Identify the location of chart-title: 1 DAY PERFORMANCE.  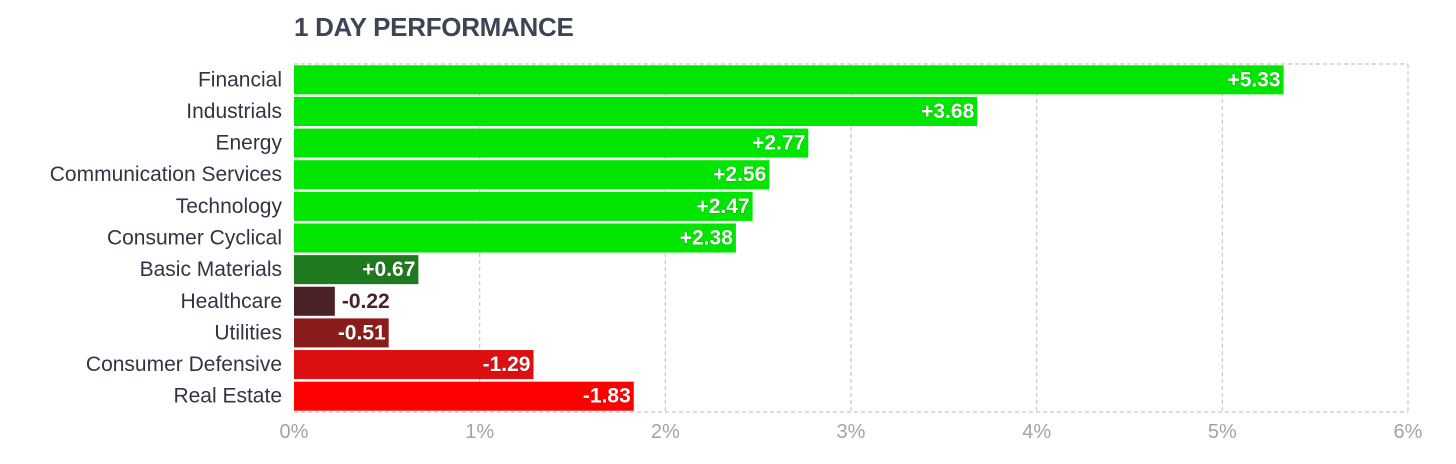
(434, 27).